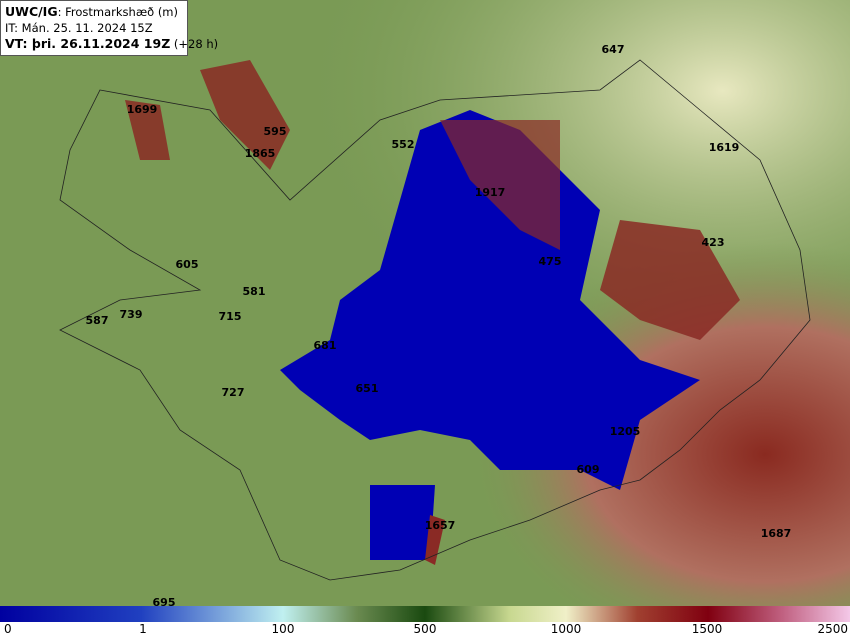 The image size is (850, 638). I want to click on tick-label: 1000, so click(566, 629).